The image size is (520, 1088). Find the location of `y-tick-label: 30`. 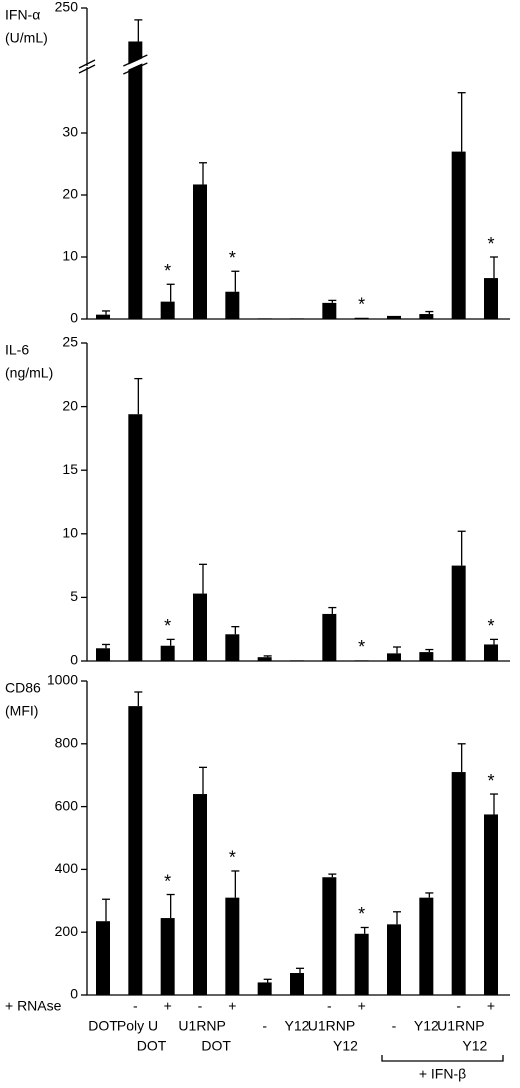

y-tick-label: 30 is located at coordinates (70, 132).